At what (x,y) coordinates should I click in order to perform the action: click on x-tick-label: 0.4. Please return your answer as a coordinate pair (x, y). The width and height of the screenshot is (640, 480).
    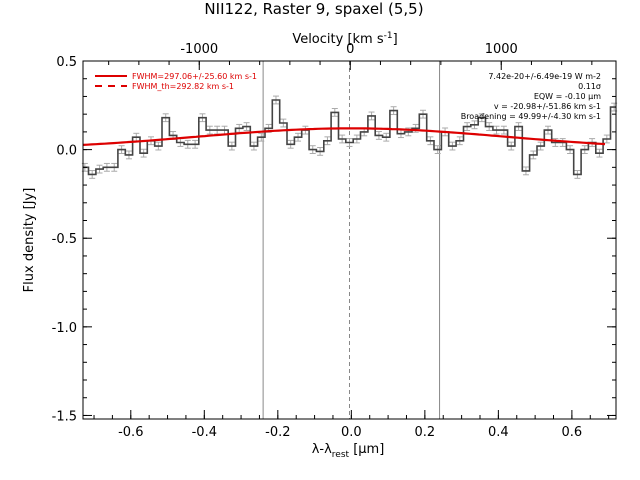
    Looking at the image, I should click on (498, 432).